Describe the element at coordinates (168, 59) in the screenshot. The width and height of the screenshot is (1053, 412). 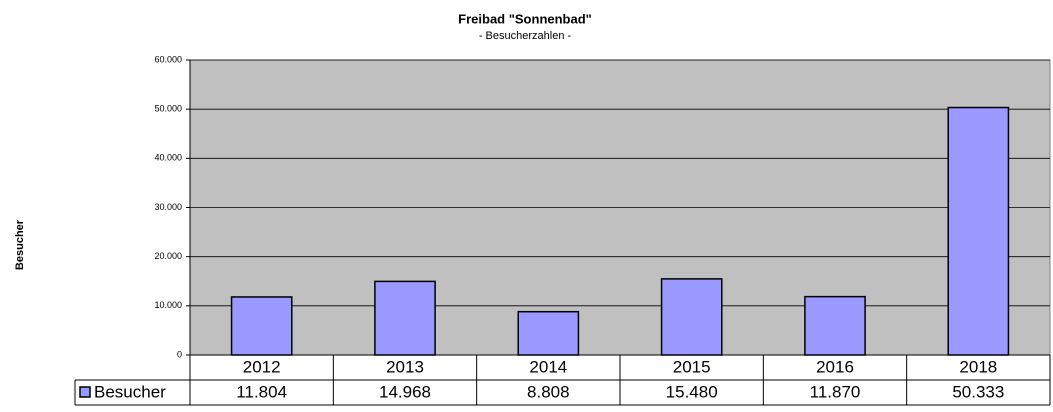
I see `y-tick-label: 60.000` at that location.